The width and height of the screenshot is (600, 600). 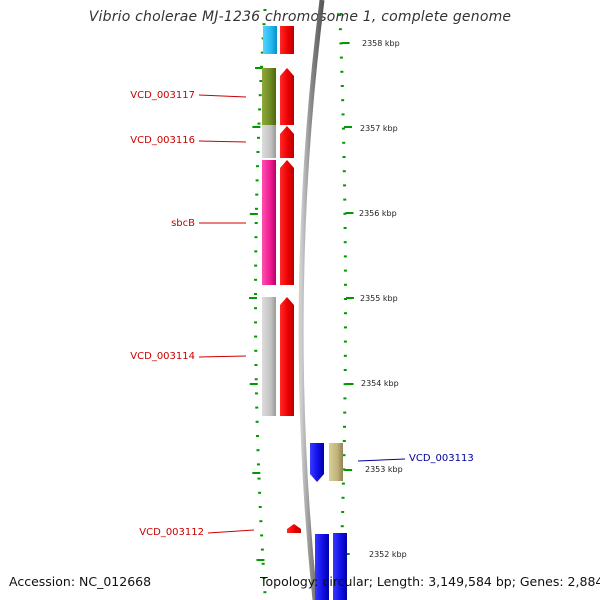 What do you see at coordinates (336, 462) in the screenshot?
I see `cog-block-khaki` at bounding box center [336, 462].